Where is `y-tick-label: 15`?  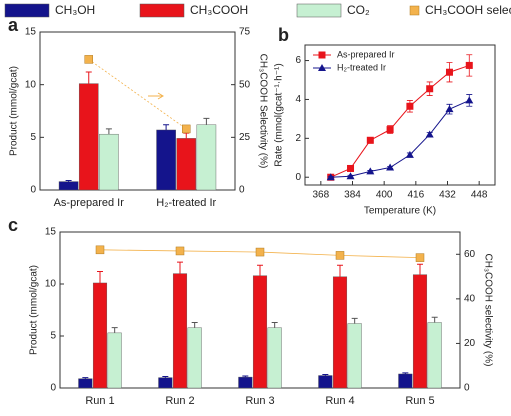
y-tick-label: 15 is located at coordinates (51, 232).